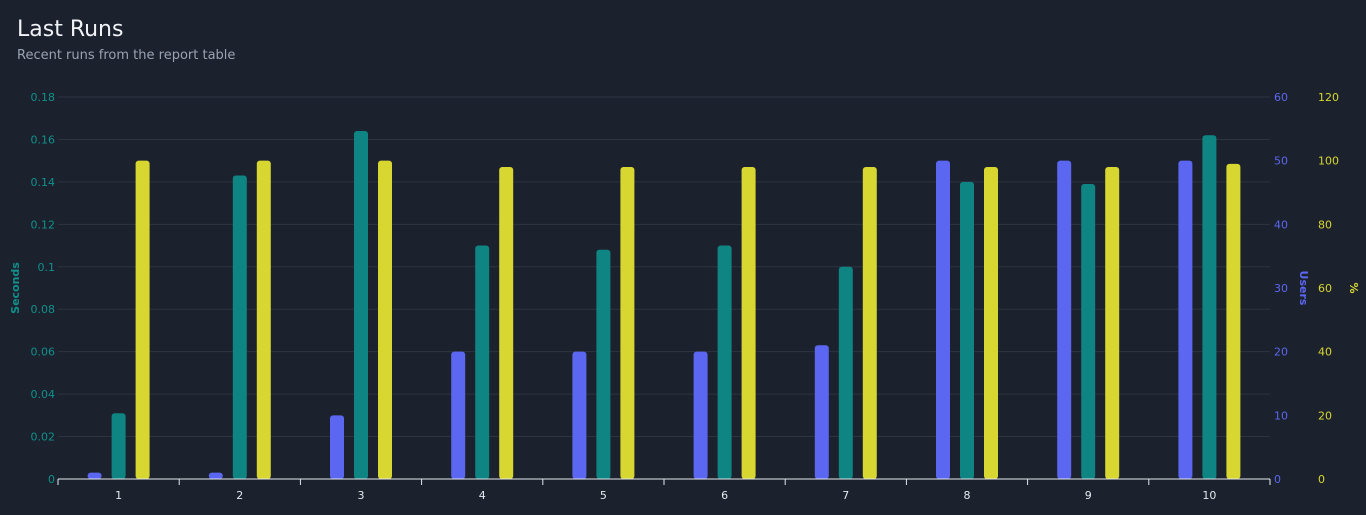  I want to click on y-tick-label-percent: 20, so click(1325, 415).